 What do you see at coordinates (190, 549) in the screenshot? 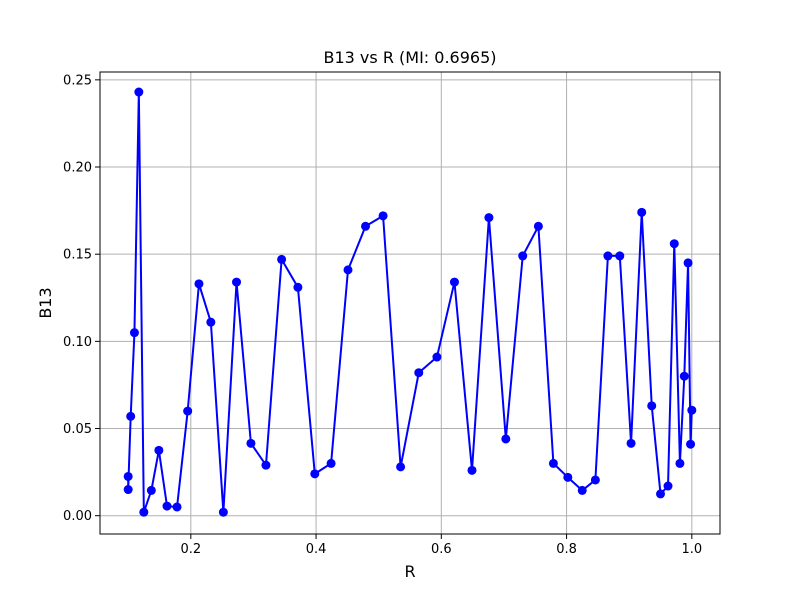
I see `x-tick-label: 0.2` at bounding box center [190, 549].